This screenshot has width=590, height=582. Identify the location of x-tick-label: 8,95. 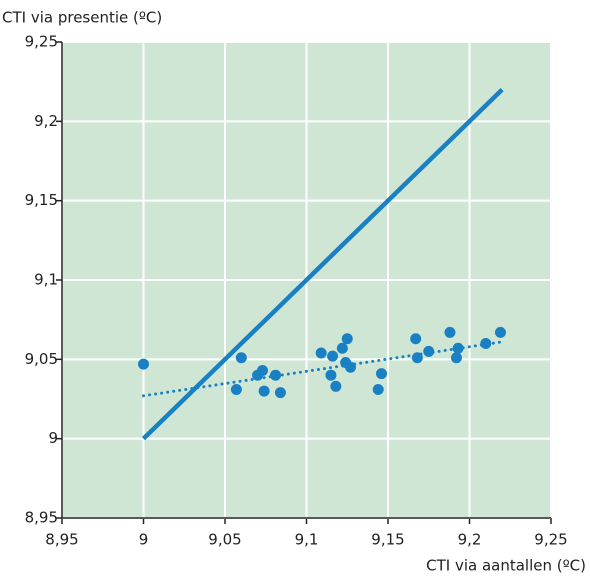
(61, 540).